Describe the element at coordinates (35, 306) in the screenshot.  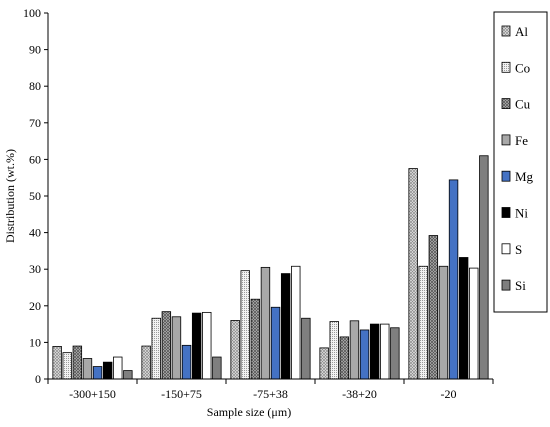
I see `y-tick-label: 20` at that location.